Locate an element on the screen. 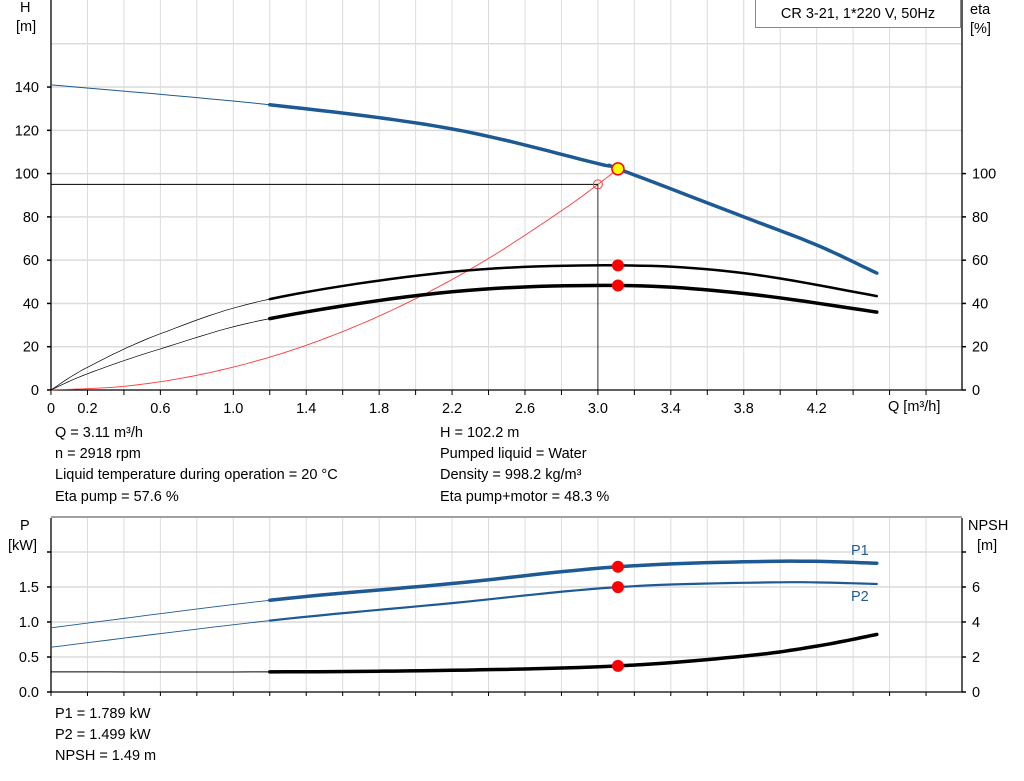 The height and width of the screenshot is (781, 1024). h-tick-label: 0 is located at coordinates (35, 391).